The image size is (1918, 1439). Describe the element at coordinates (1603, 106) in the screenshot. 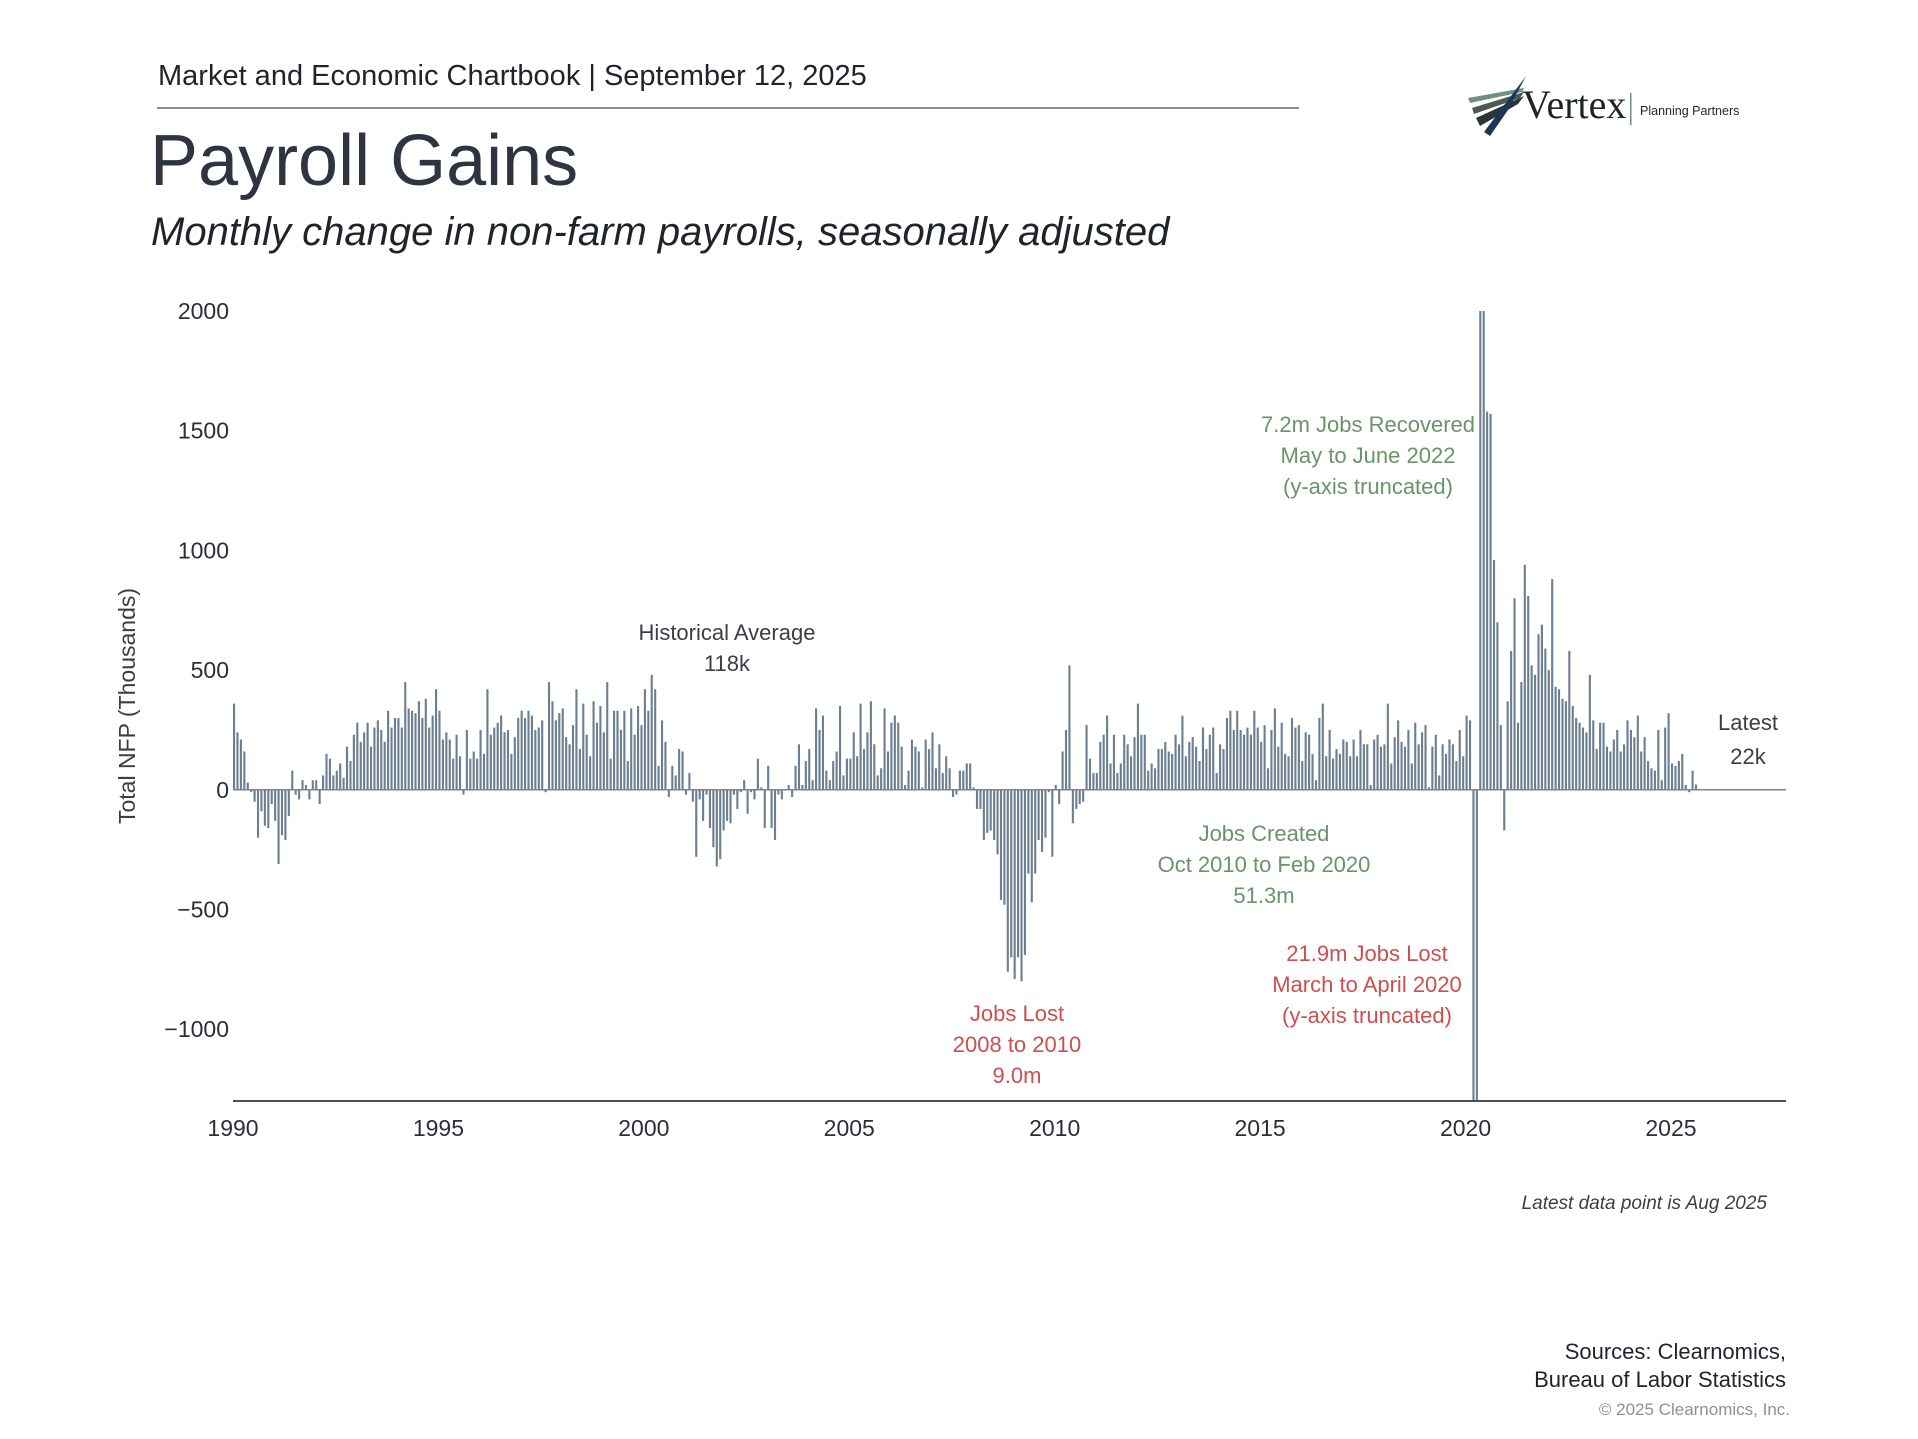

I see `vertex-logo: Vertex Planning Partners` at that location.